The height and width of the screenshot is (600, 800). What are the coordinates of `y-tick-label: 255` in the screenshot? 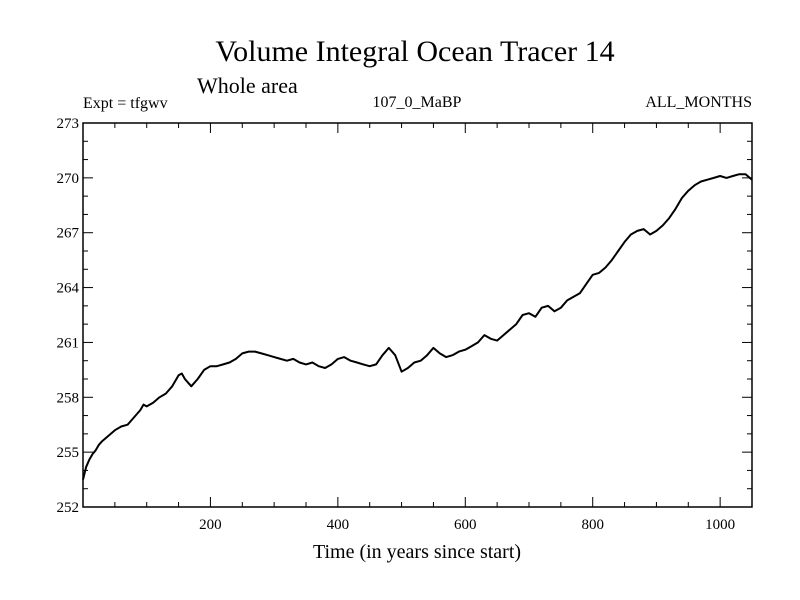 It's located at (68, 453).